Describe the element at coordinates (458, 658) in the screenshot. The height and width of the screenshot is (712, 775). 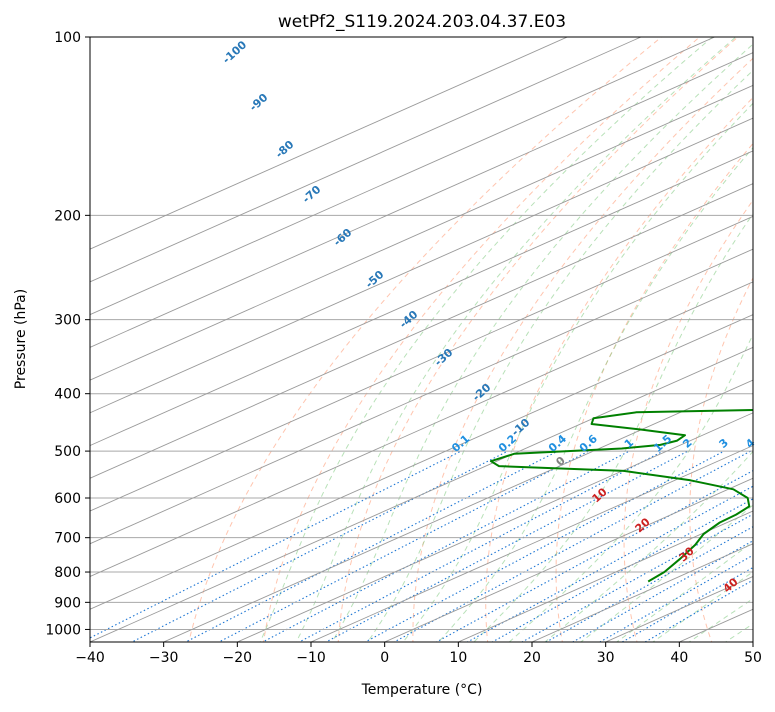
I see `x-tick-label: 10` at that location.